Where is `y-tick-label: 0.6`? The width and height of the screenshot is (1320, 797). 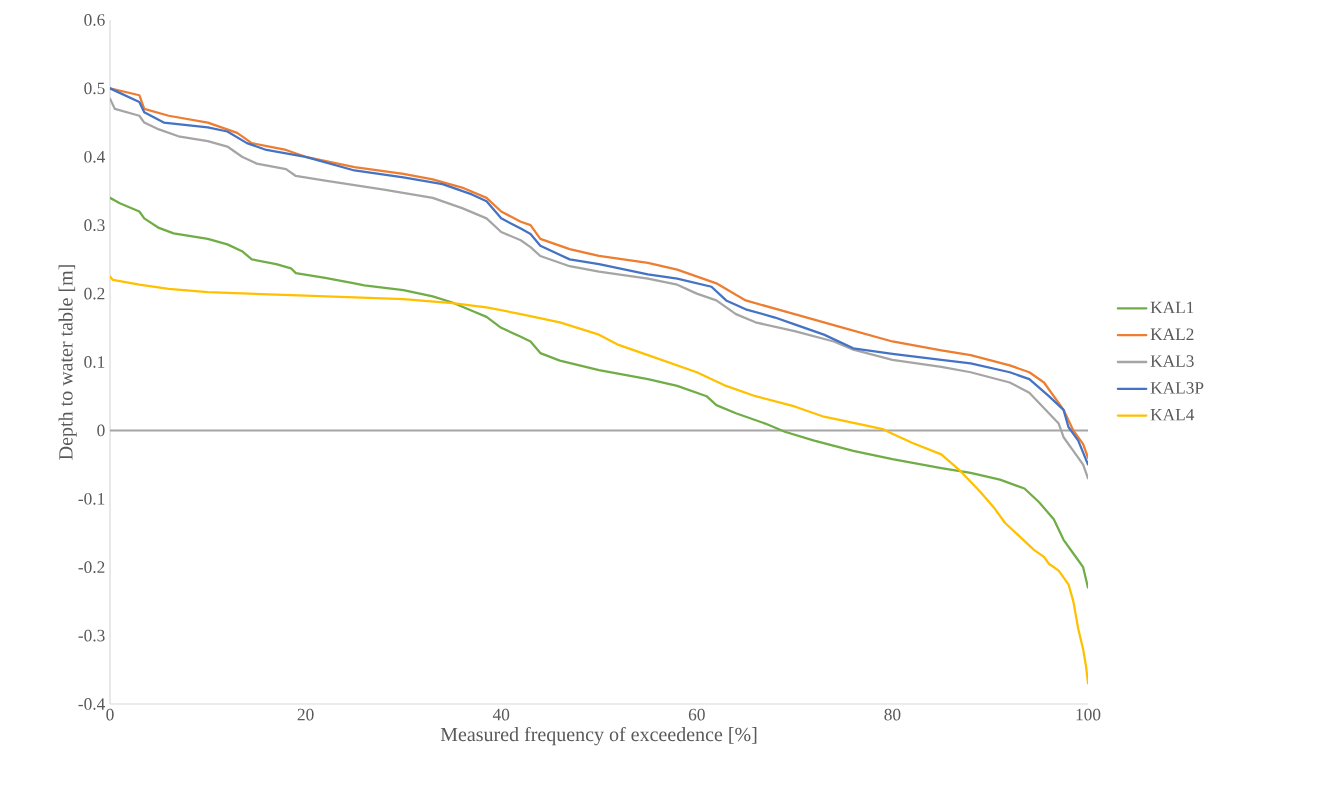 y-tick-label: 0.6 is located at coordinates (94, 20).